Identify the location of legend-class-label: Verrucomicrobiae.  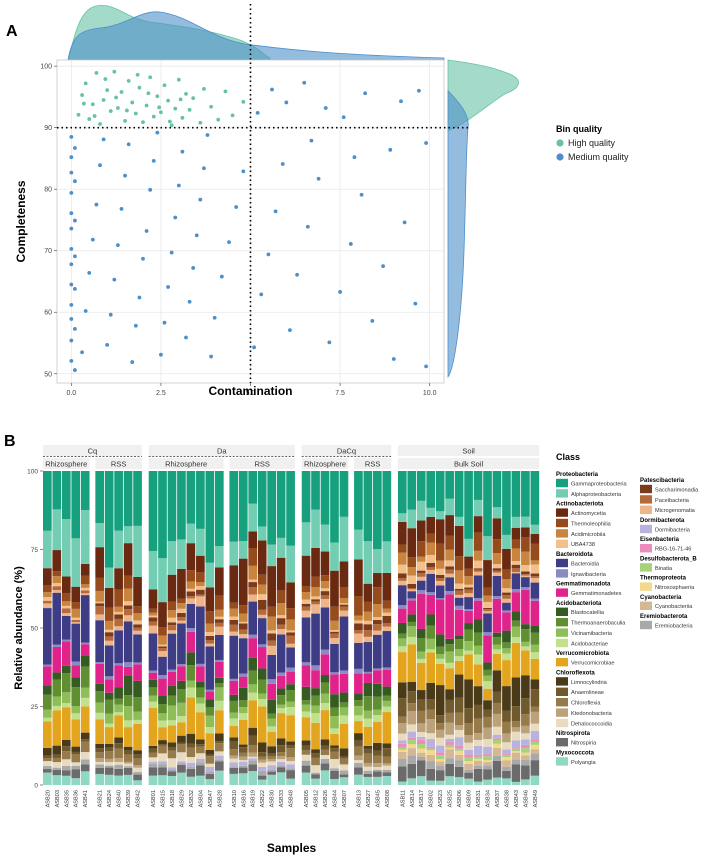
(593, 664).